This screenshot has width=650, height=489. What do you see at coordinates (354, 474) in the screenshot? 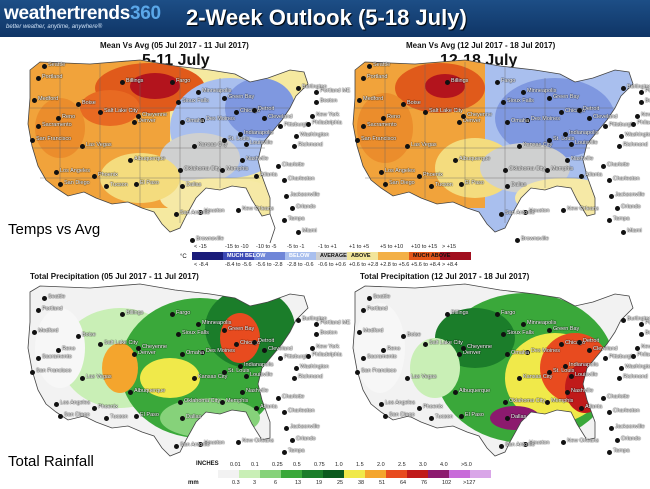
I see `precip-legend-swatch` at bounding box center [354, 474].